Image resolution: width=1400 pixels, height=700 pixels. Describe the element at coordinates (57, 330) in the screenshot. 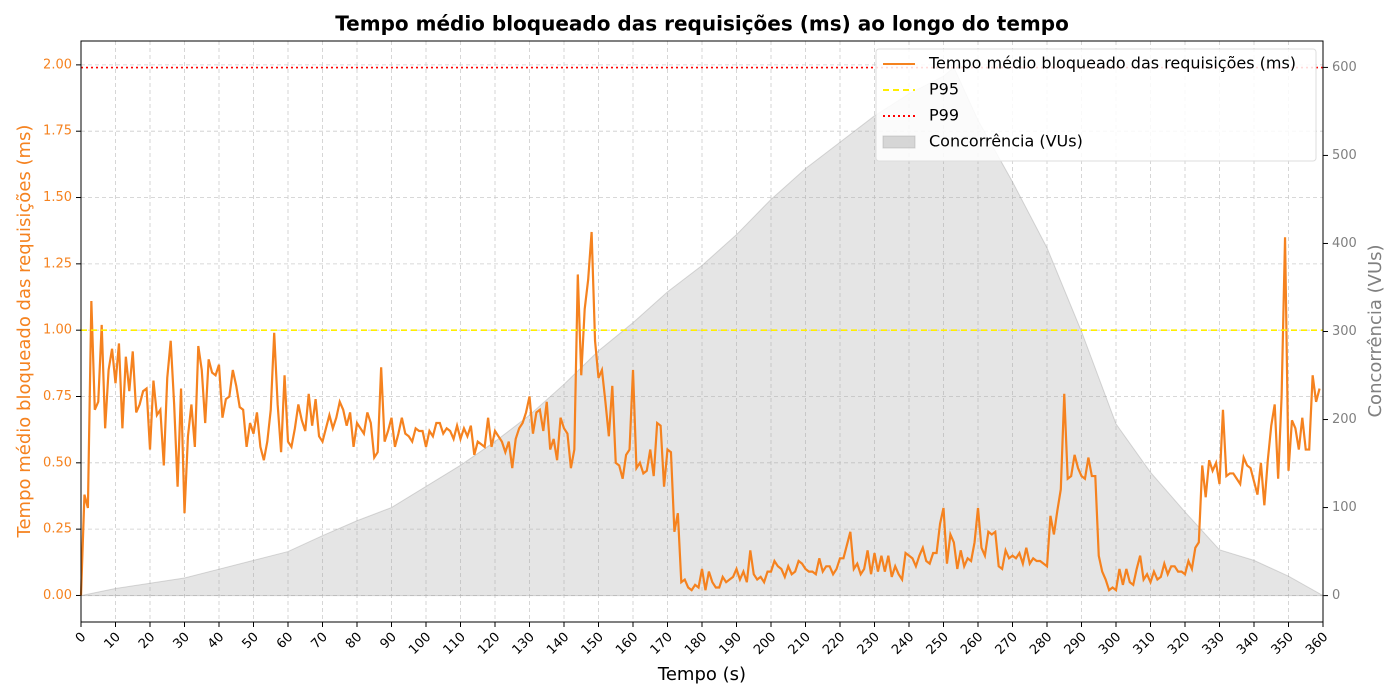

I see `y-tick-label: 1.00` at that location.